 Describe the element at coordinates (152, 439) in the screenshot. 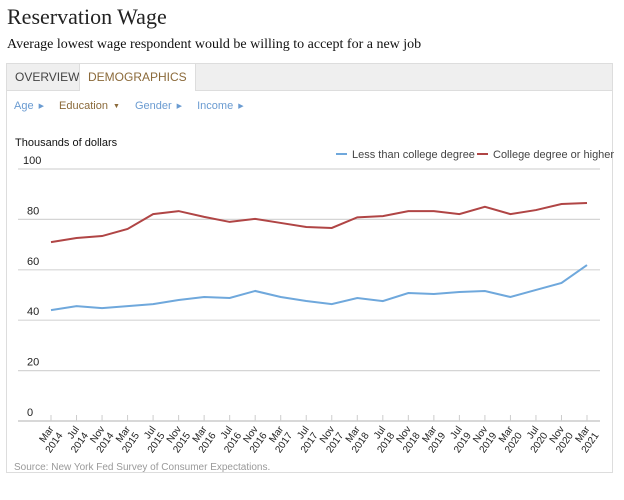

I see `x-tick-label: Jul2015` at that location.